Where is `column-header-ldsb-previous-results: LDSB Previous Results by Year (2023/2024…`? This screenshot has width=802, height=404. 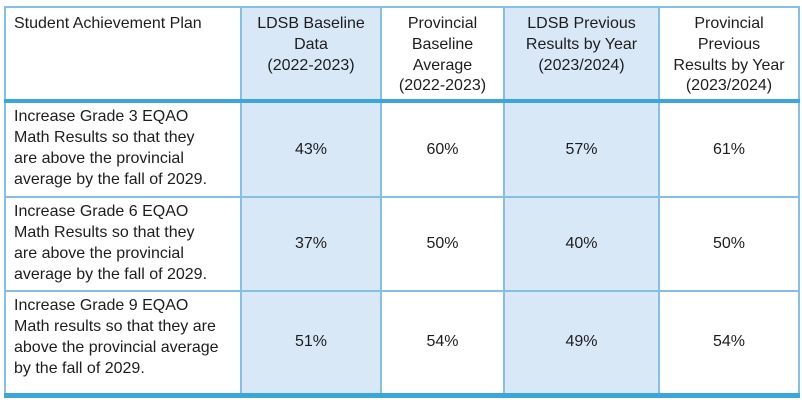 column-header-ldsb-previous-results: LDSB Previous Results by Year (2023/2024… is located at coordinates (581, 54).